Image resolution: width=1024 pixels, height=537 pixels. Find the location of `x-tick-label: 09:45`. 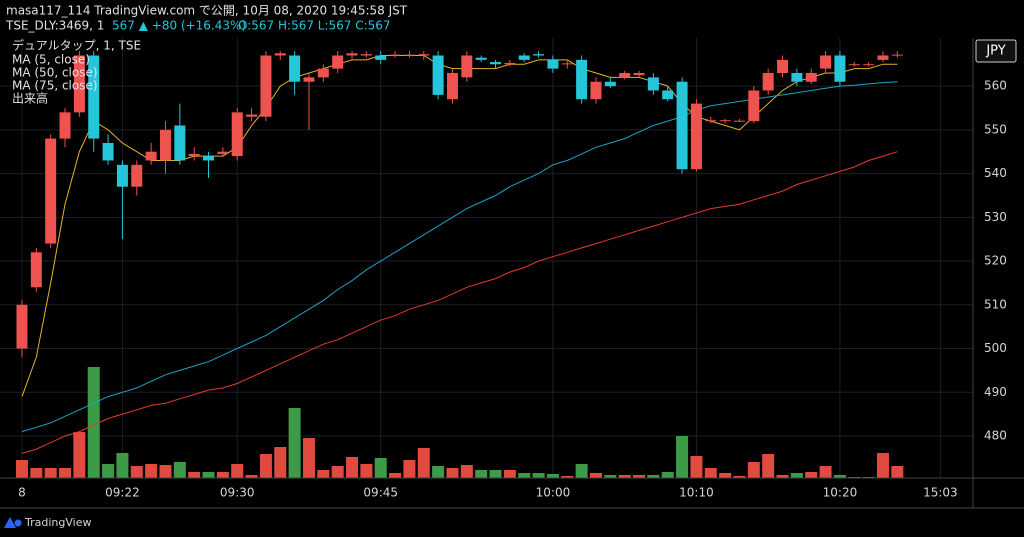

x-tick-label: 09:45 is located at coordinates (380, 493).